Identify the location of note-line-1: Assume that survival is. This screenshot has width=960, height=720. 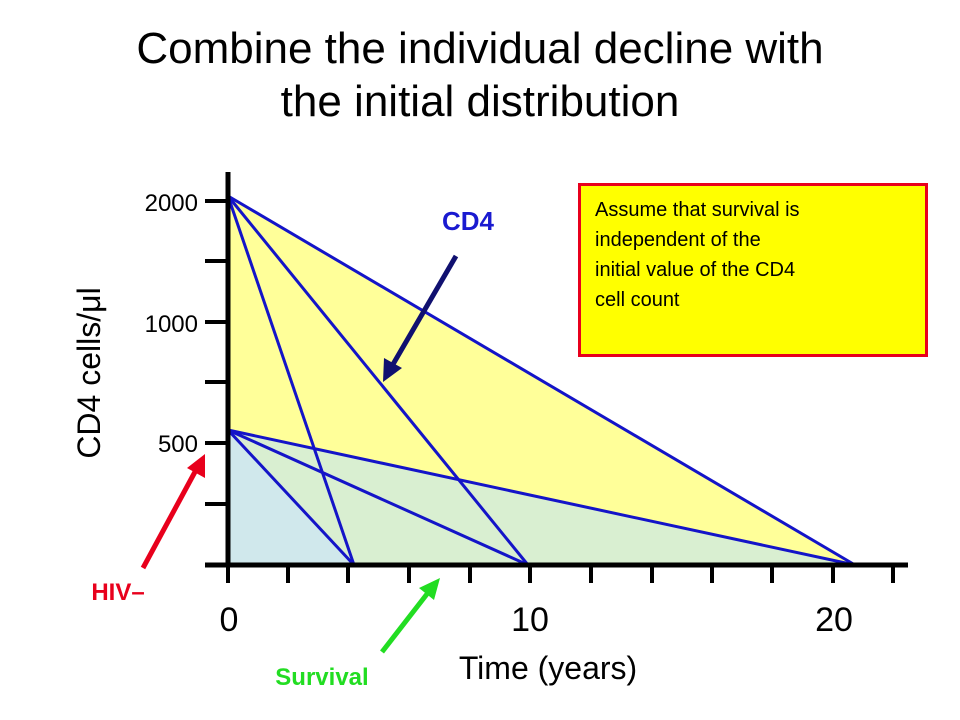
(697, 210).